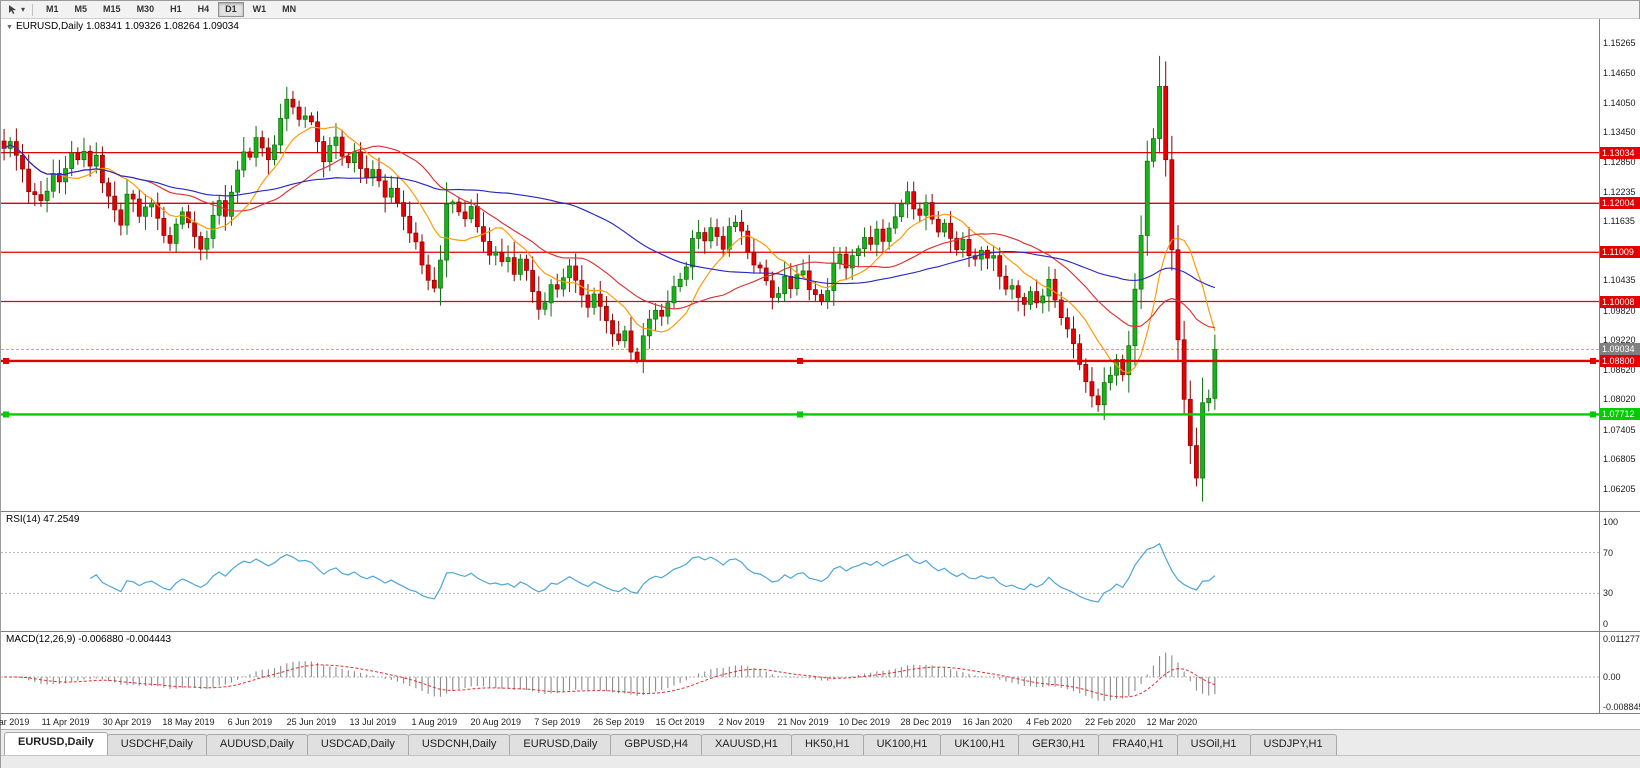  I want to click on axis-tick: 1.07405, so click(1619, 429).